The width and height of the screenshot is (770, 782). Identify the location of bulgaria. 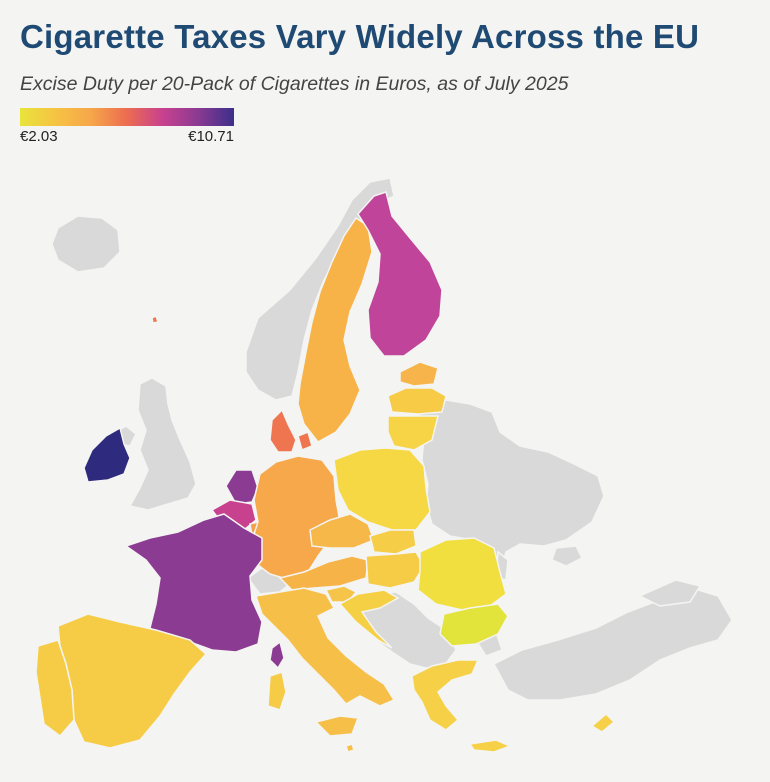
(474, 625).